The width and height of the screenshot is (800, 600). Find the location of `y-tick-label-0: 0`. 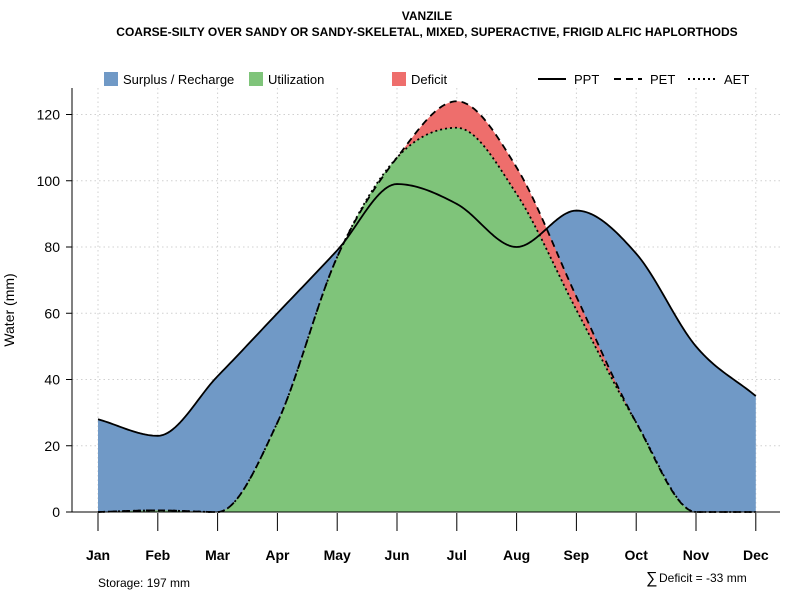

y-tick-label-0: 0 is located at coordinates (56, 512).